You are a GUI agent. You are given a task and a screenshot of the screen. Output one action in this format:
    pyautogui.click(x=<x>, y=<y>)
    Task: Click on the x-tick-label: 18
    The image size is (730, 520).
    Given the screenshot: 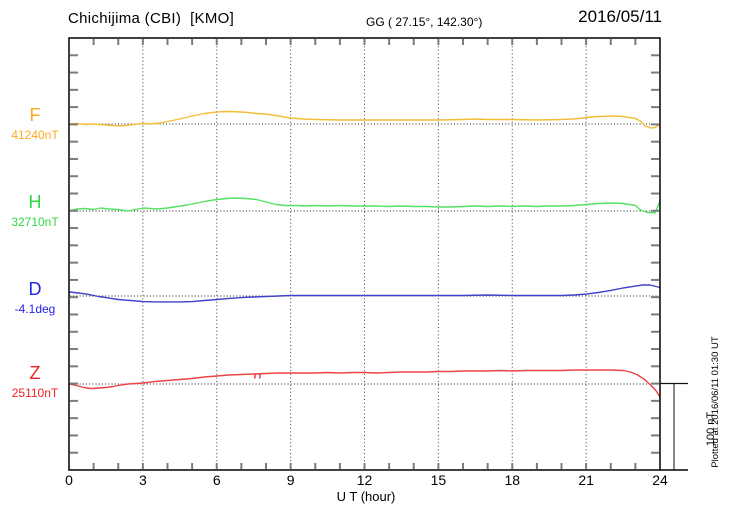 What is the action you would take?
    pyautogui.click(x=512, y=480)
    